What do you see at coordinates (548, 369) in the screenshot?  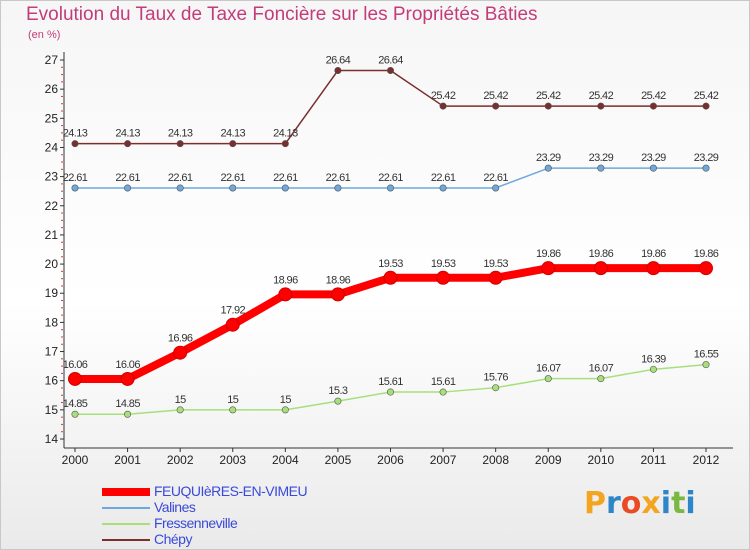 I see `data-label-fressenneville: 16.07` at bounding box center [548, 369].